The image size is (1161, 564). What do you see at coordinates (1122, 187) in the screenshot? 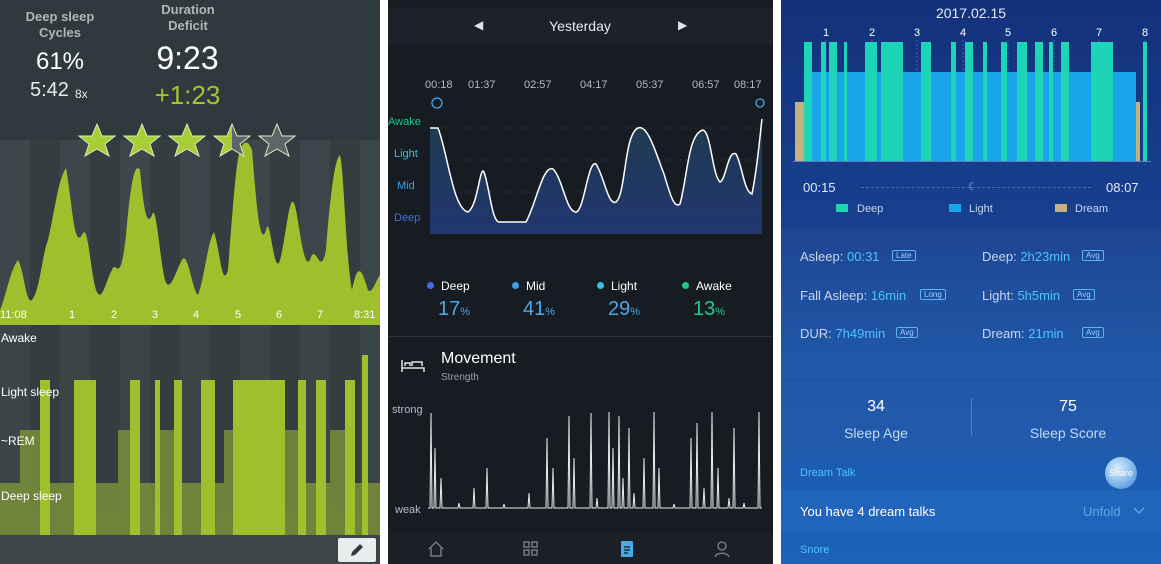
I see `end-time: 08:07` at bounding box center [1122, 187].